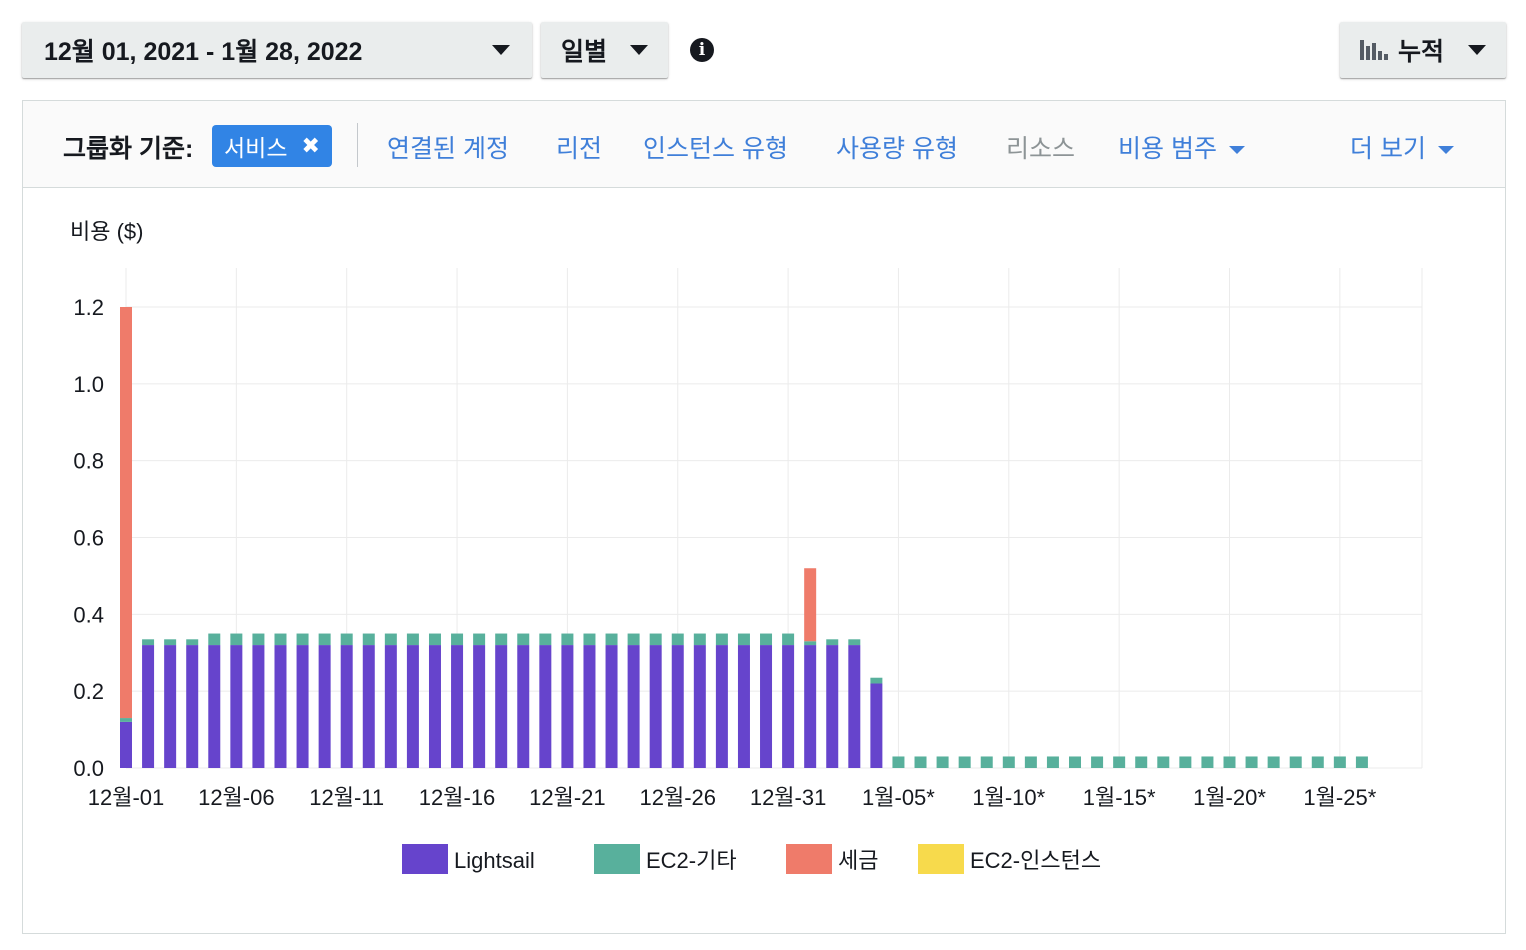  What do you see at coordinates (604, 50) in the screenshot?
I see `granularity-dropdown: 일별` at bounding box center [604, 50].